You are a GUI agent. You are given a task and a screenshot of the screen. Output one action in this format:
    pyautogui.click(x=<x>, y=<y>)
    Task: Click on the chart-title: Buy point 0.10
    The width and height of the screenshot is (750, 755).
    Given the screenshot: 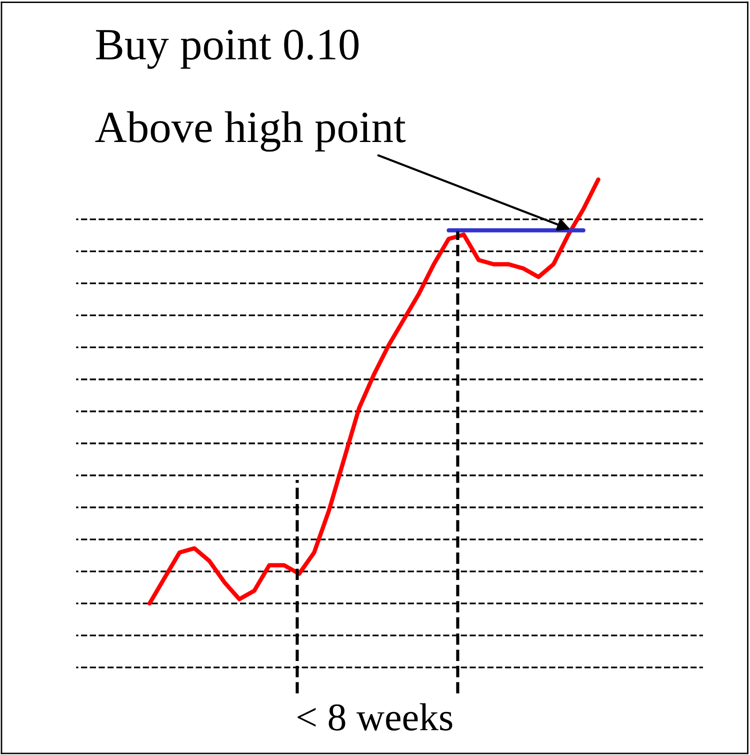 What is the action you would take?
    pyautogui.click(x=227, y=49)
    